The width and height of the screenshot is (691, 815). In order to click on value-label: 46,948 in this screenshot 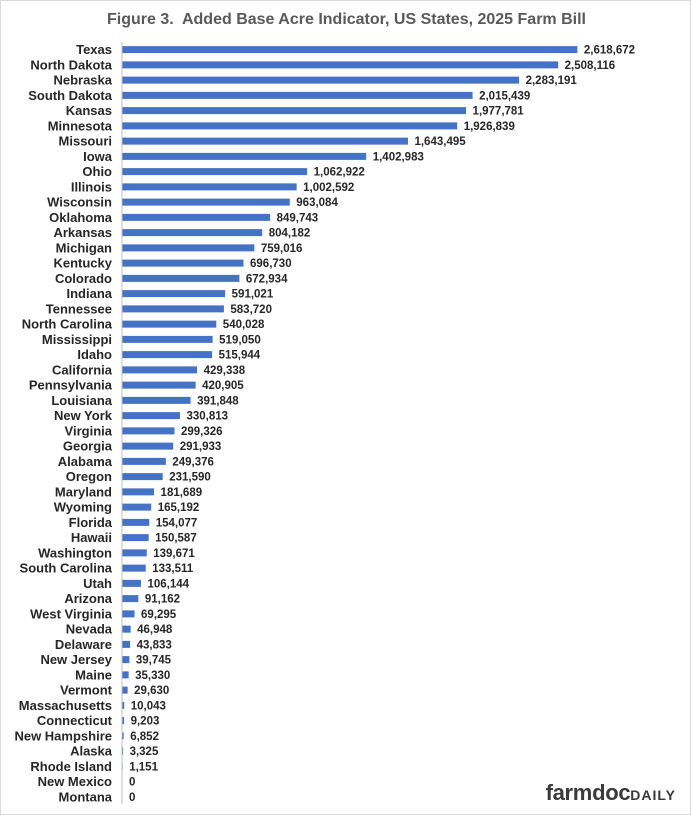, I will do `click(155, 630)`.